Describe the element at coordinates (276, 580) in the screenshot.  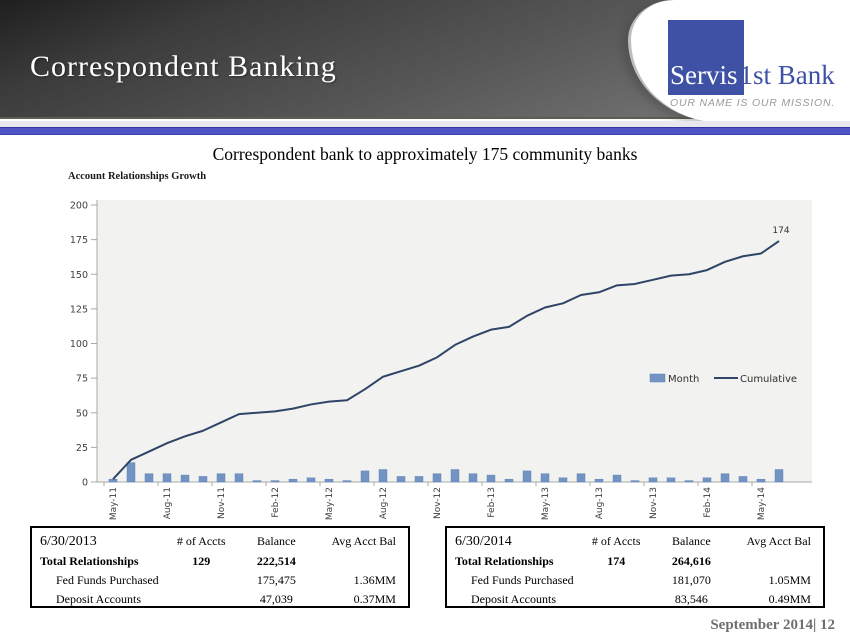
I see `row-balance: 175,475` at that location.